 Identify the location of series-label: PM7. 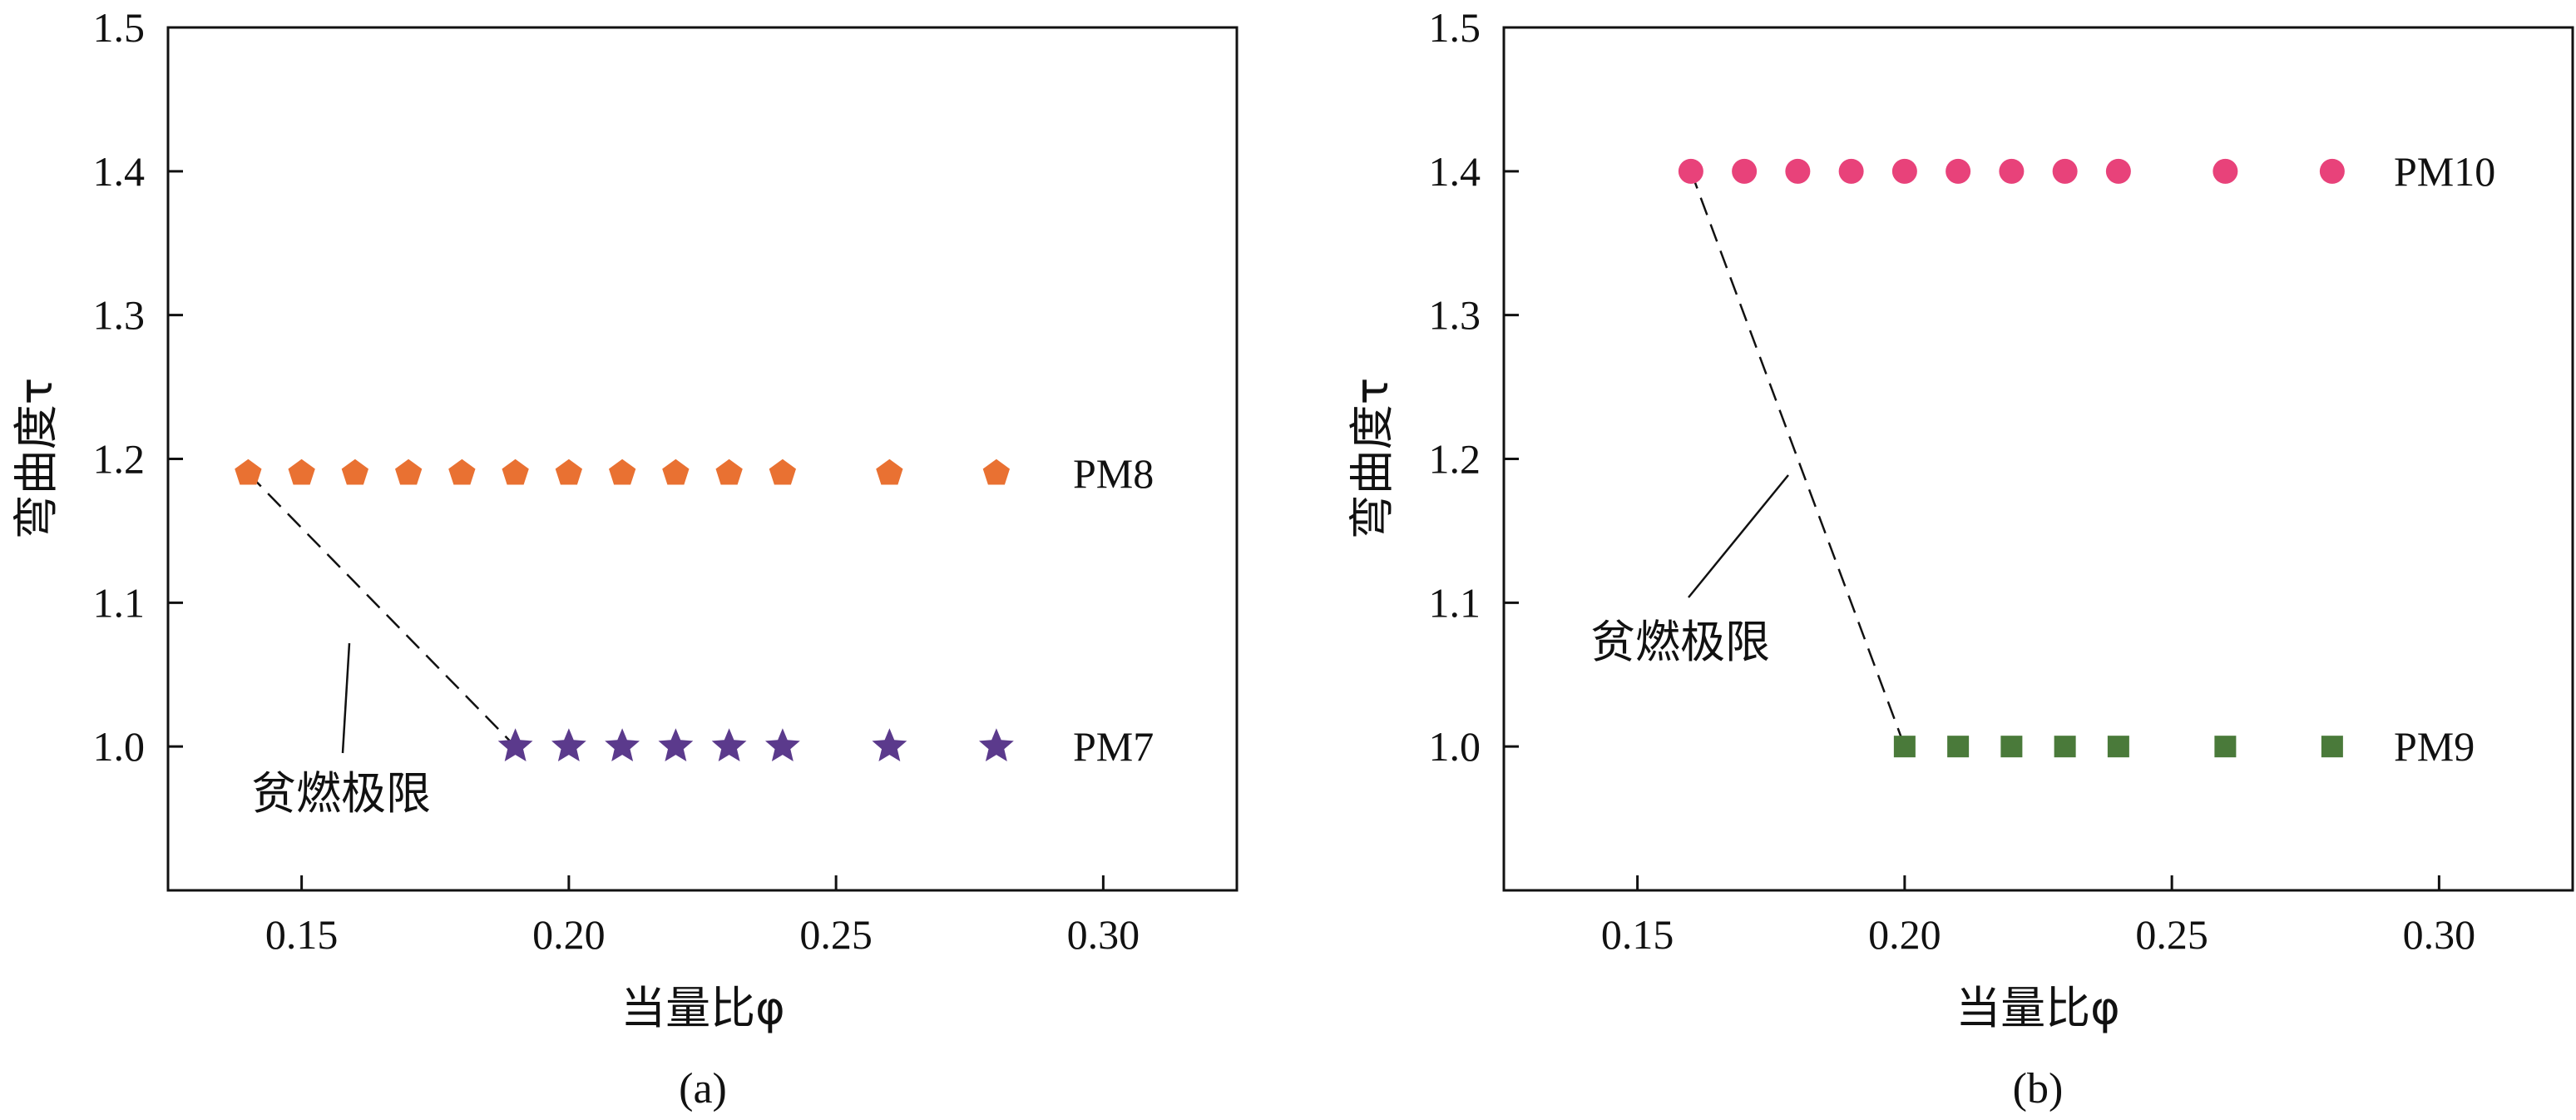
(1113, 746).